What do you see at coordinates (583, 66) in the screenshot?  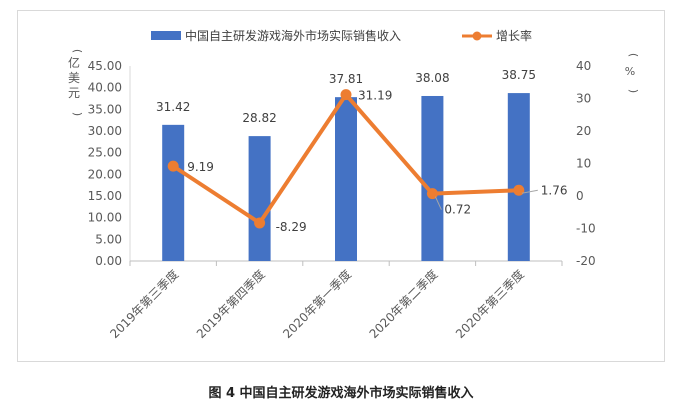 I see `y-right-tick-label: 40` at bounding box center [583, 66].